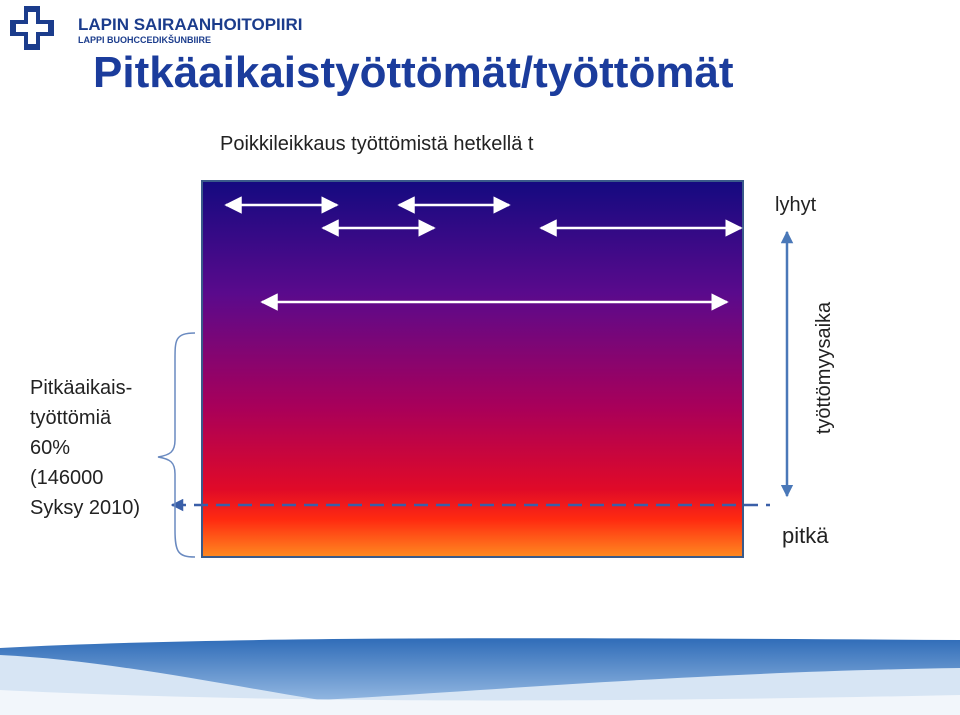 This screenshot has width=960, height=715. Describe the element at coordinates (483, 253) in the screenshot. I see `spell-arrows` at that location.